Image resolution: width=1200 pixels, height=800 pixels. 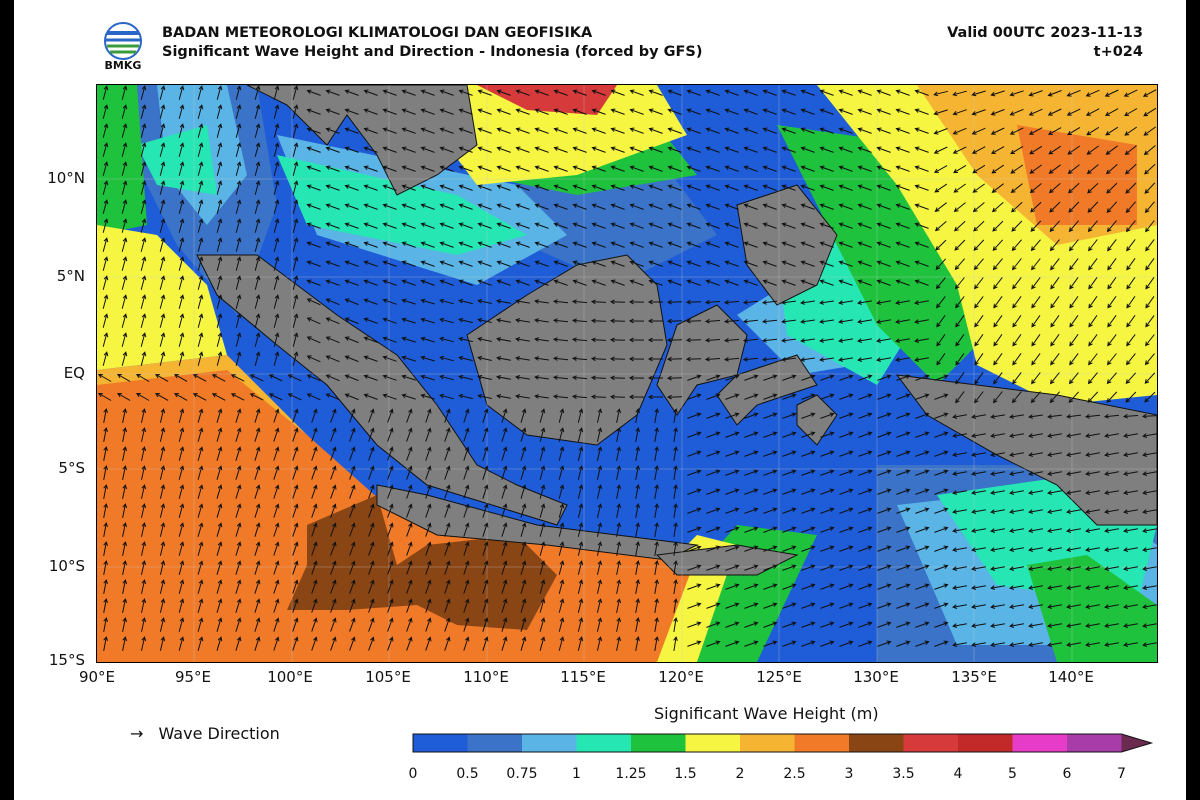 I want to click on colorbar-tick-label: 5, so click(x=1012, y=774).